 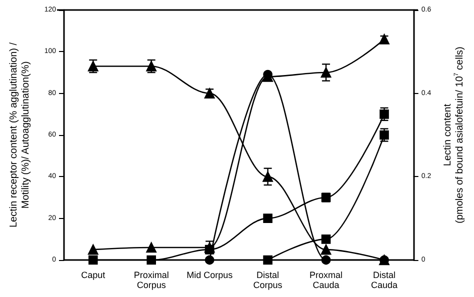 I want to click on x-tick-label: Proxmal Cauda, so click(x=326, y=280).